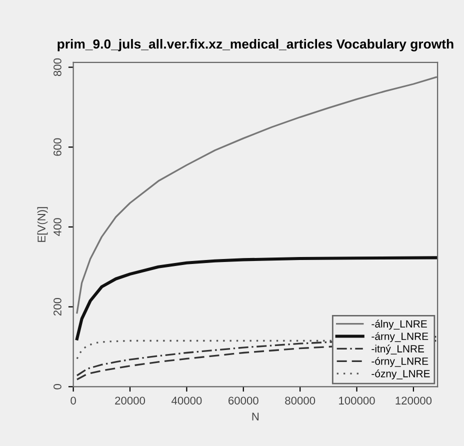 This screenshot has width=464, height=446. What do you see at coordinates (73, 400) in the screenshot?
I see `x-tick-label: 0` at bounding box center [73, 400].